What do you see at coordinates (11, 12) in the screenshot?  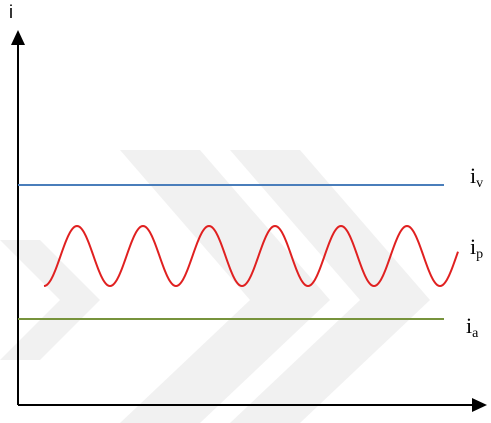 I see `y-axis-label: i` at bounding box center [11, 12].